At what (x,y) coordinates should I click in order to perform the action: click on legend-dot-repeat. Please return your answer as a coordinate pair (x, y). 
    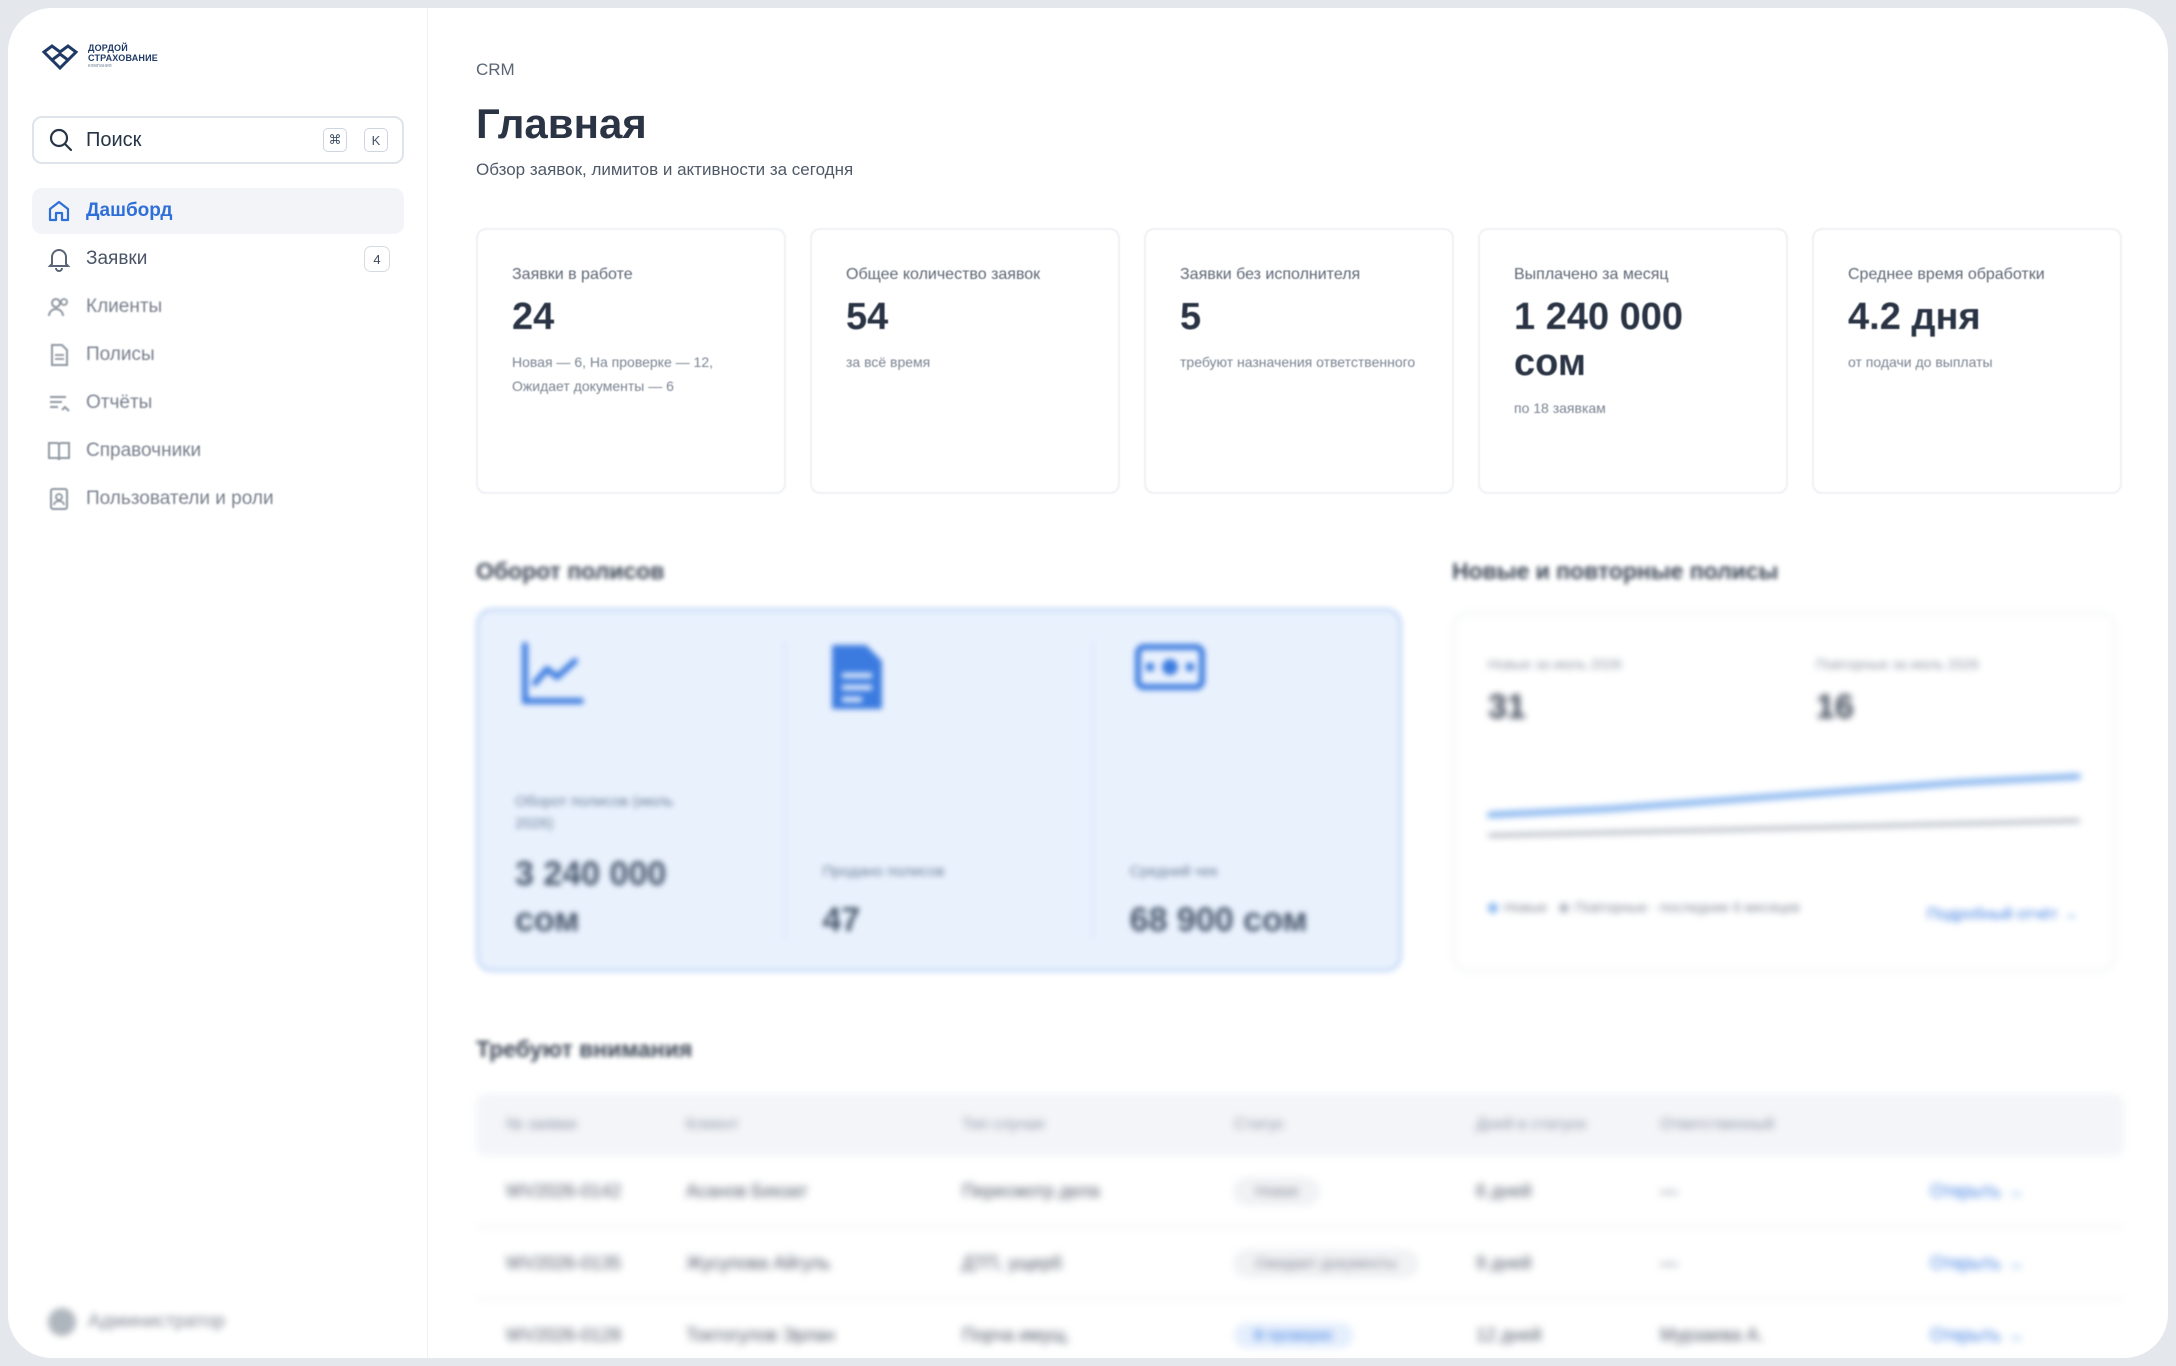
    Looking at the image, I should click on (1563, 908).